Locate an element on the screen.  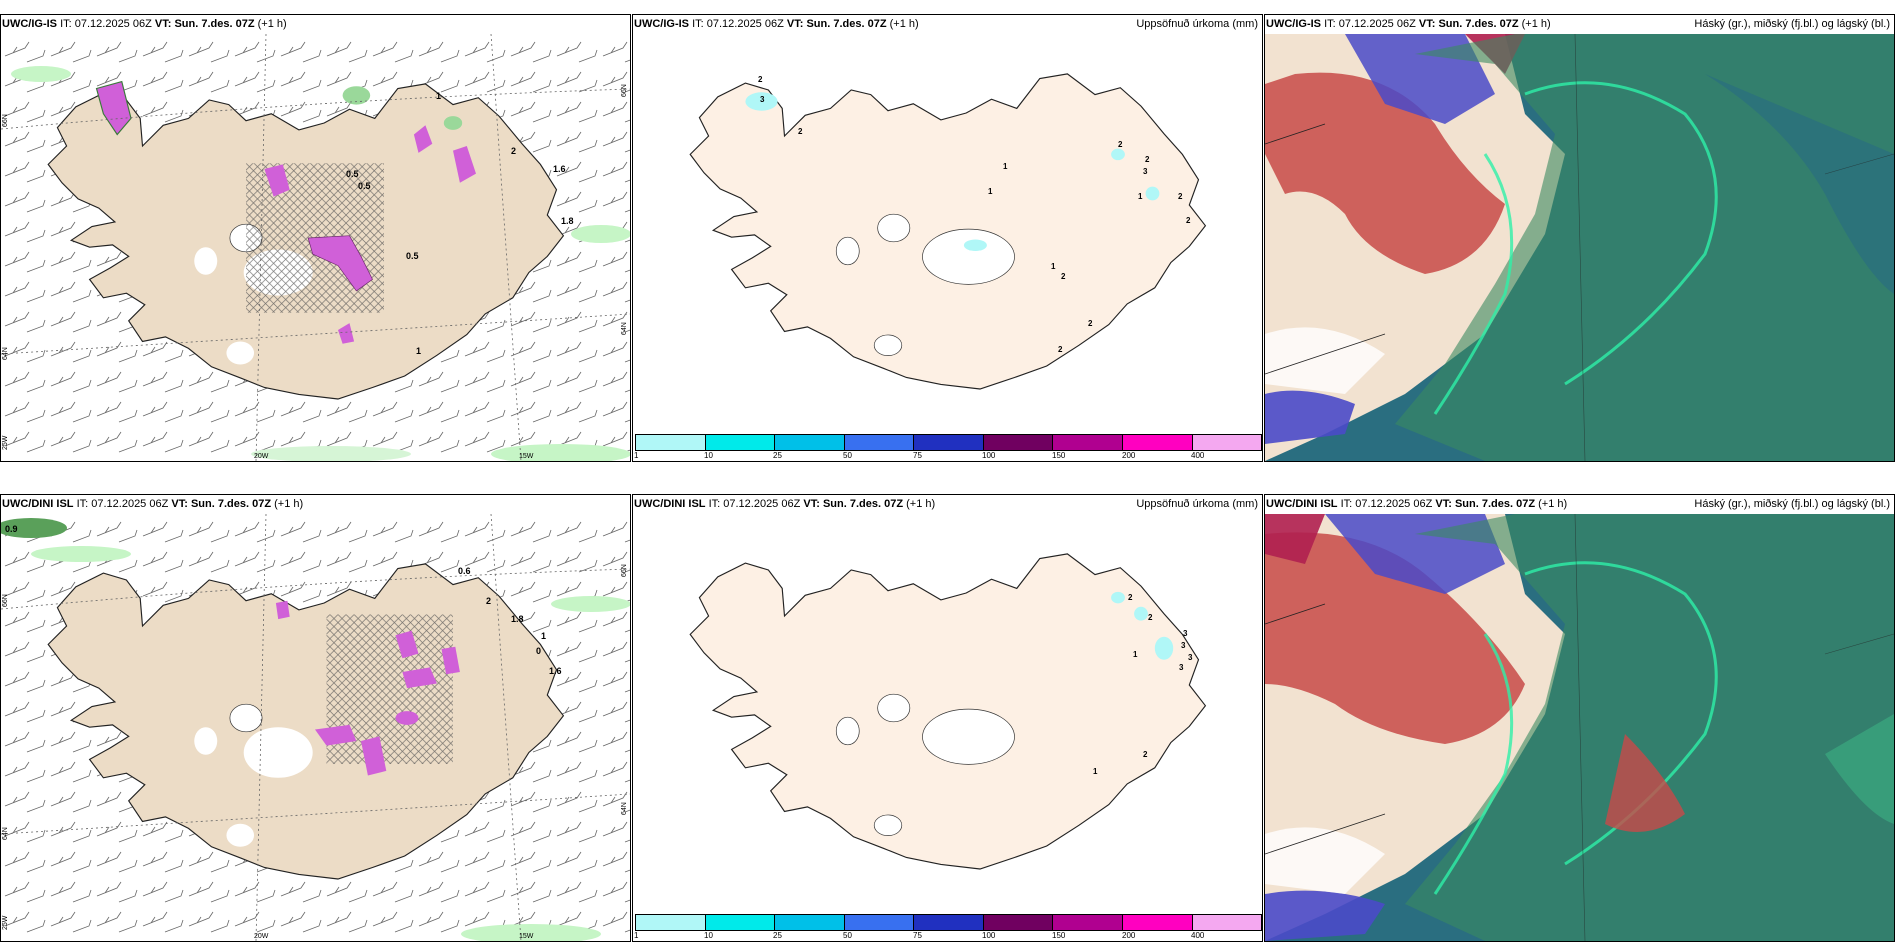
map-canvas: 0.9 0.6 2 1.8 0 1 1.6 is located at coordinates (315, 727).